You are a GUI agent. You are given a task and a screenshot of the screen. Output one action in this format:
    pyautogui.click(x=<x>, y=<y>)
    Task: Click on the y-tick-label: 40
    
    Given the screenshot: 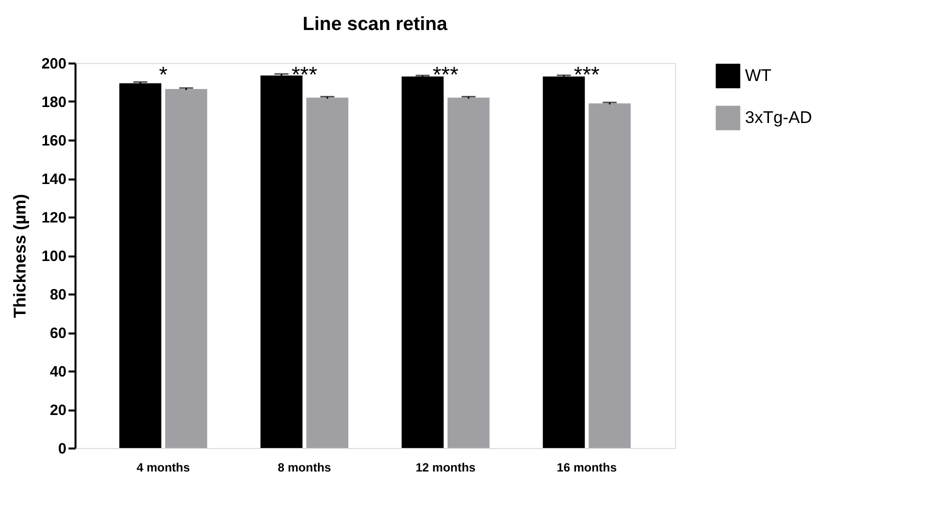 What is the action you would take?
    pyautogui.click(x=58, y=372)
    